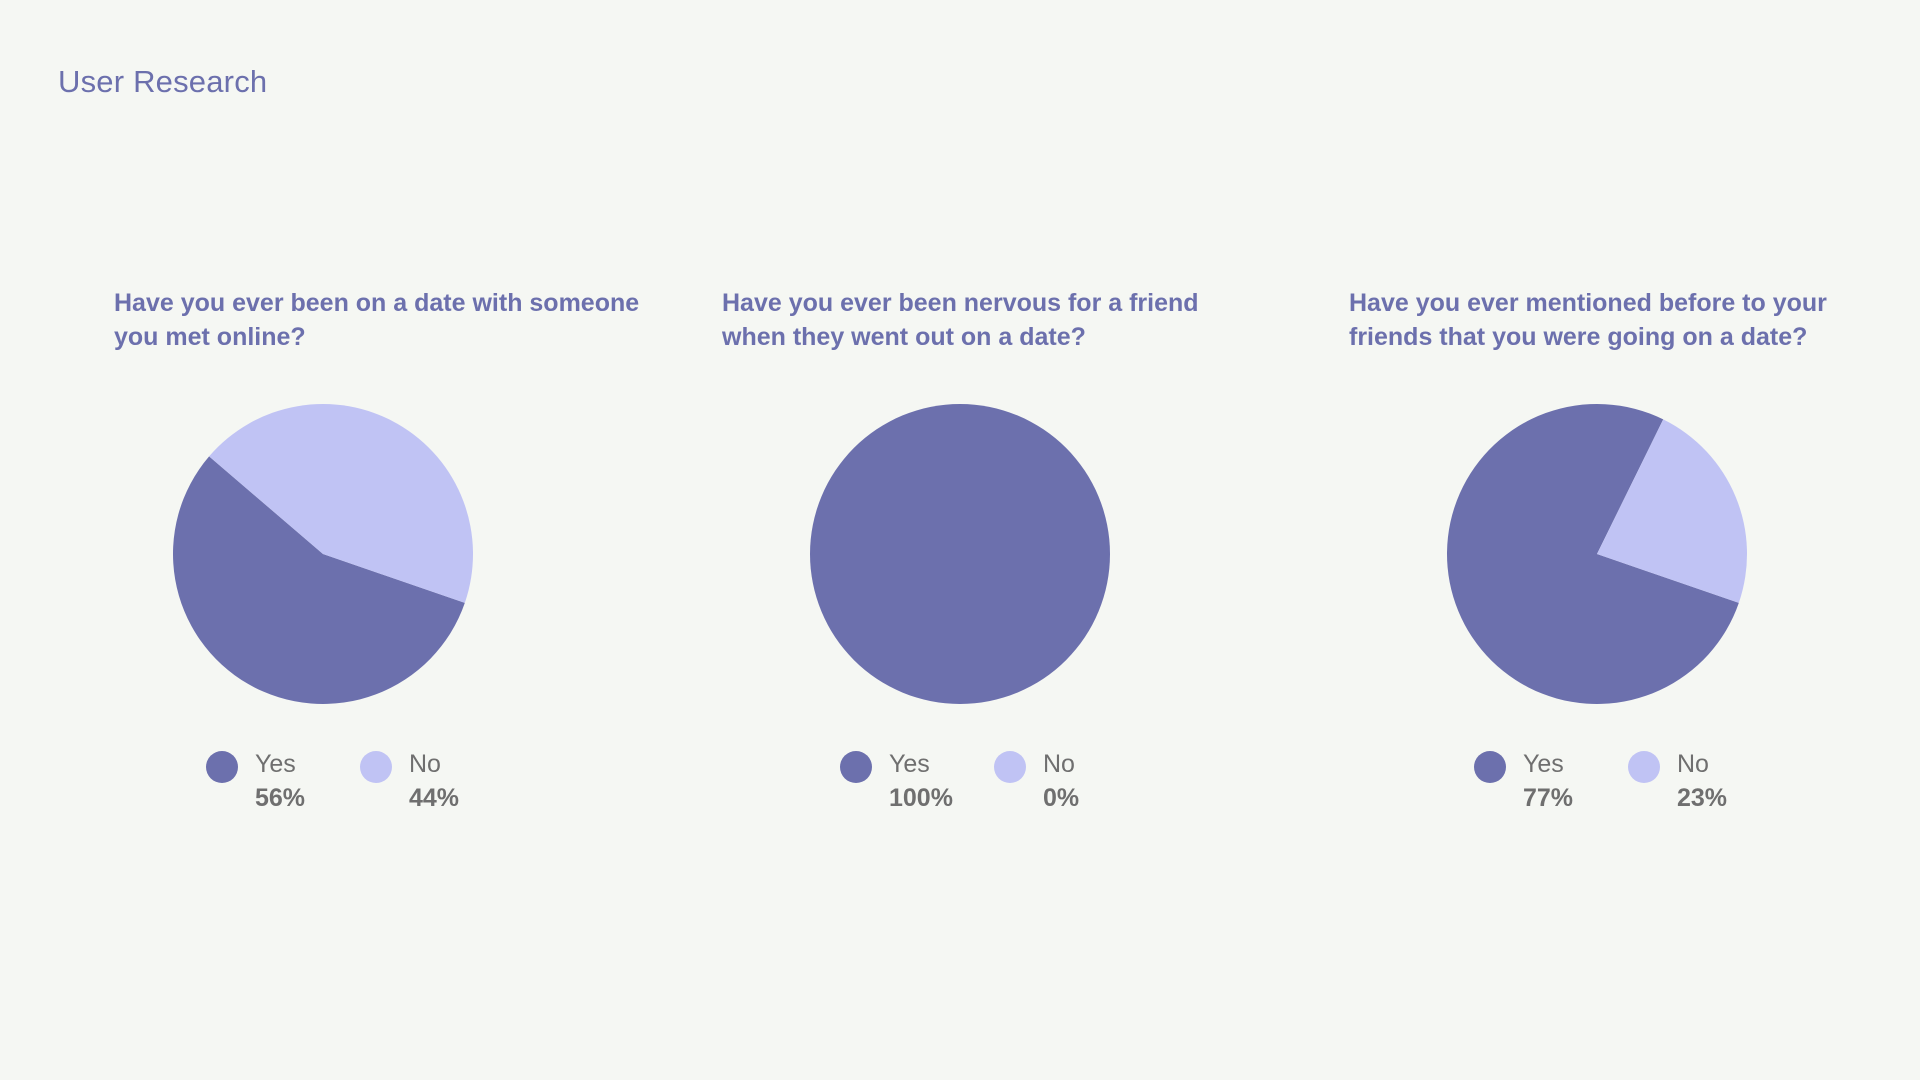  I want to click on chart-2-legend-no: No 0%, so click(1074, 781).